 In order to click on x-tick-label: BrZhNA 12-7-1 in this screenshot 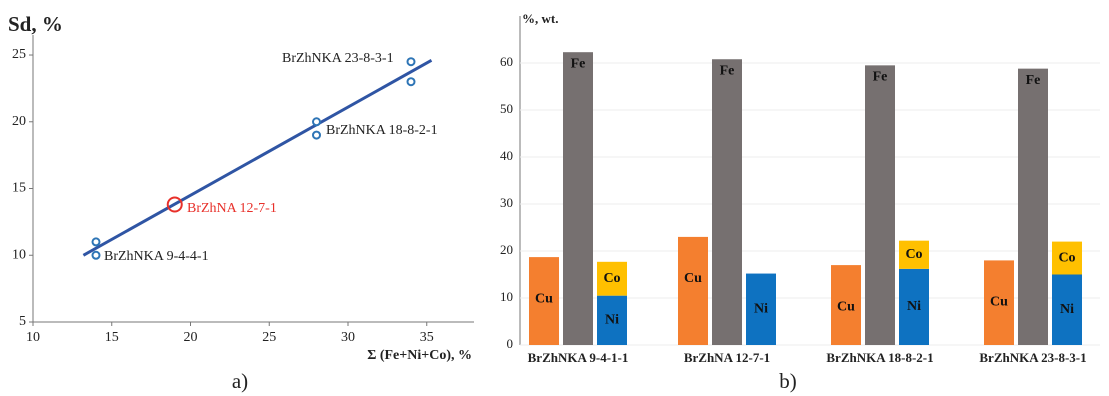, I will do `click(727, 357)`.